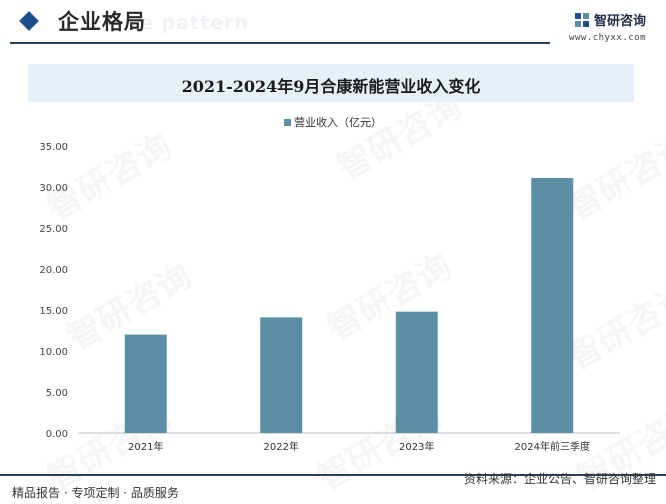 Image resolution: width=666 pixels, height=504 pixels. I want to click on y-tick-label: 15.00, so click(53, 311).